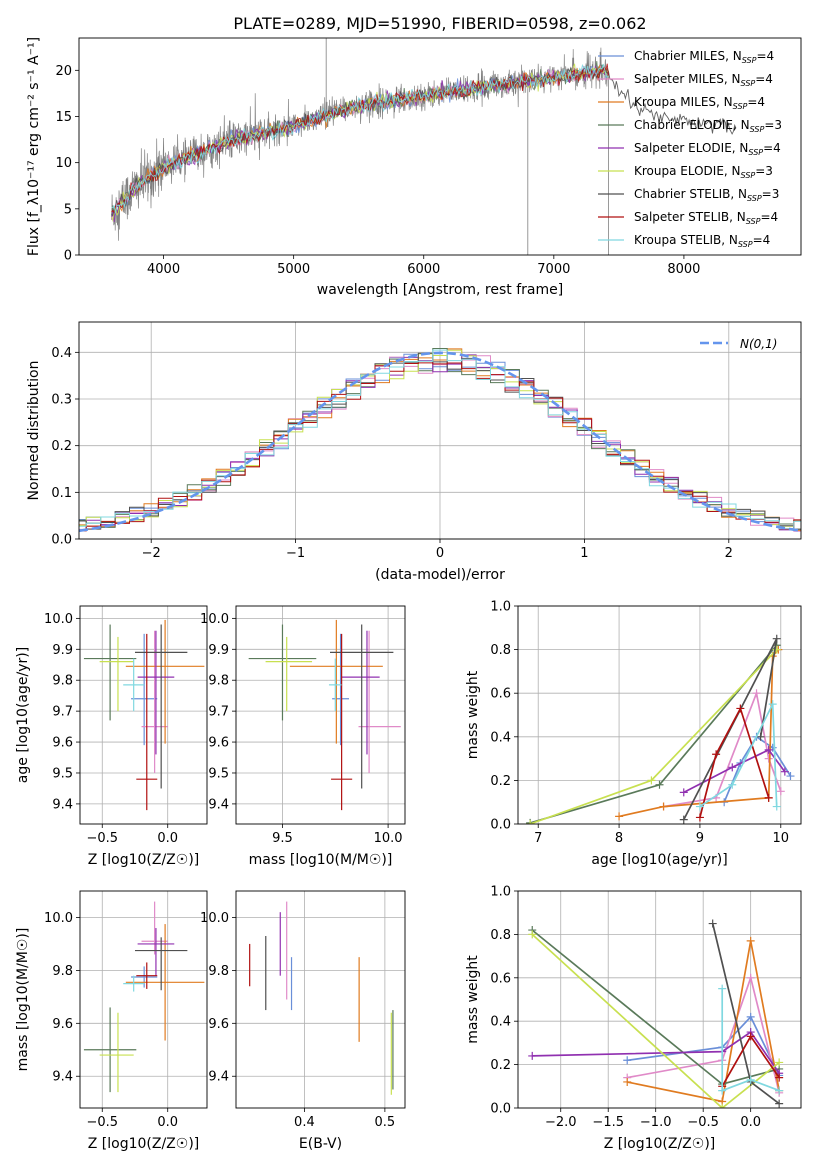  What do you see at coordinates (440, 442) in the screenshot?
I see `gaussian-curve` at bounding box center [440, 442].